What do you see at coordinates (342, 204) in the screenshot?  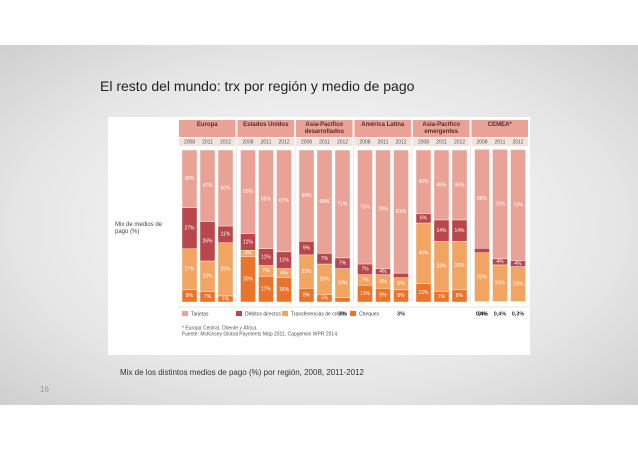 I see `value-label: 71%` at bounding box center [342, 204].